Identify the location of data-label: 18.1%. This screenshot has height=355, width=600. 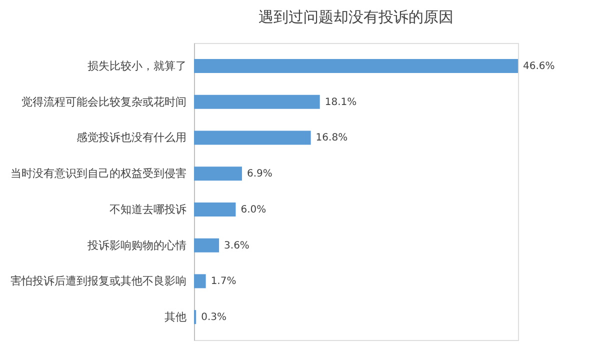
(340, 102).